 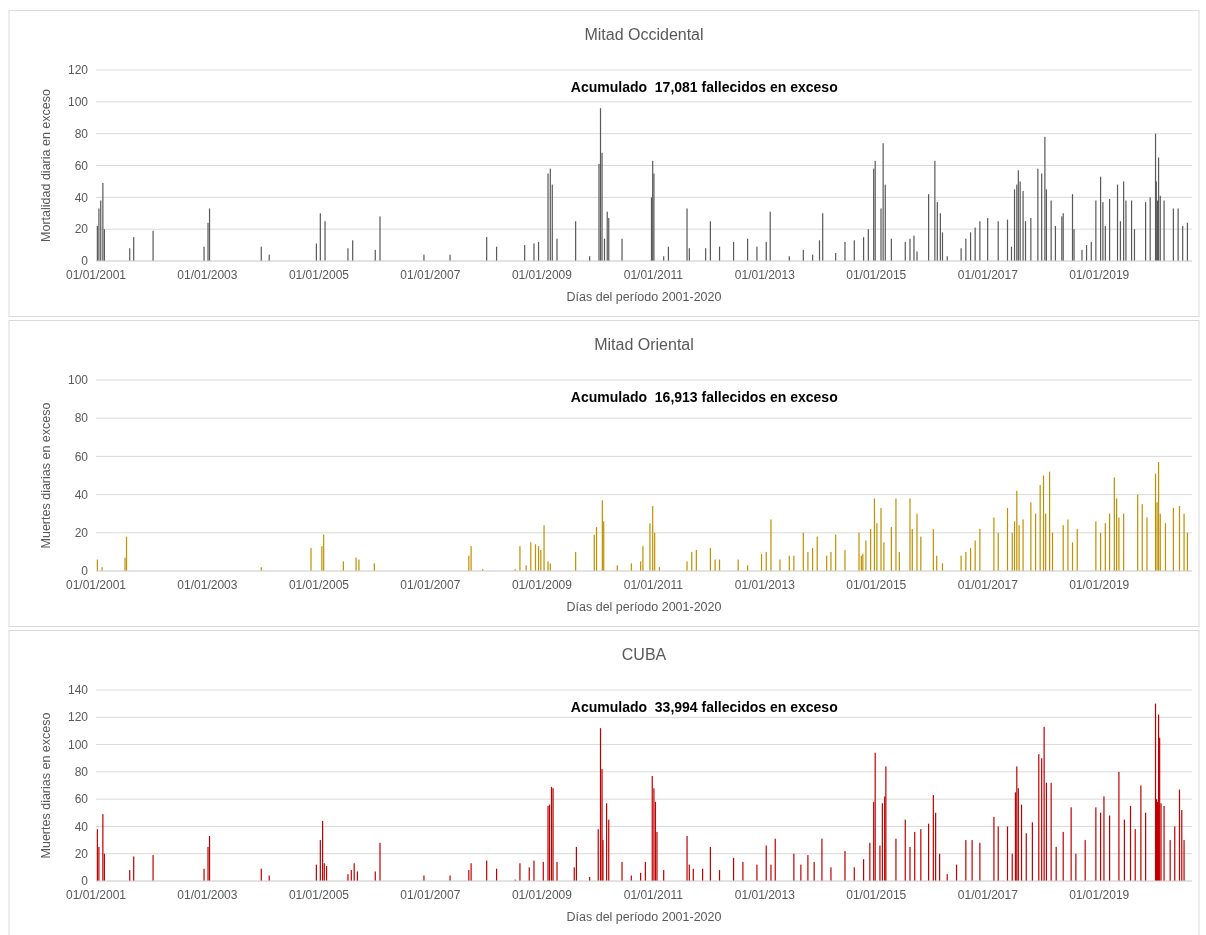 I want to click on annotation: Acumulado 17,081 fallecidos en exceso, so click(x=704, y=87).